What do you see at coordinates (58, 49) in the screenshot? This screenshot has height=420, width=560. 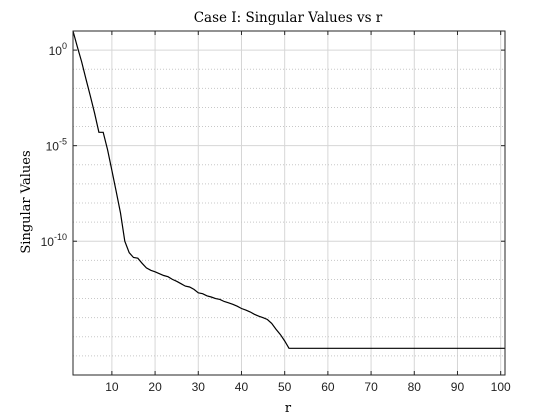 I see `y-tick-label: 10⁰` at bounding box center [58, 49].